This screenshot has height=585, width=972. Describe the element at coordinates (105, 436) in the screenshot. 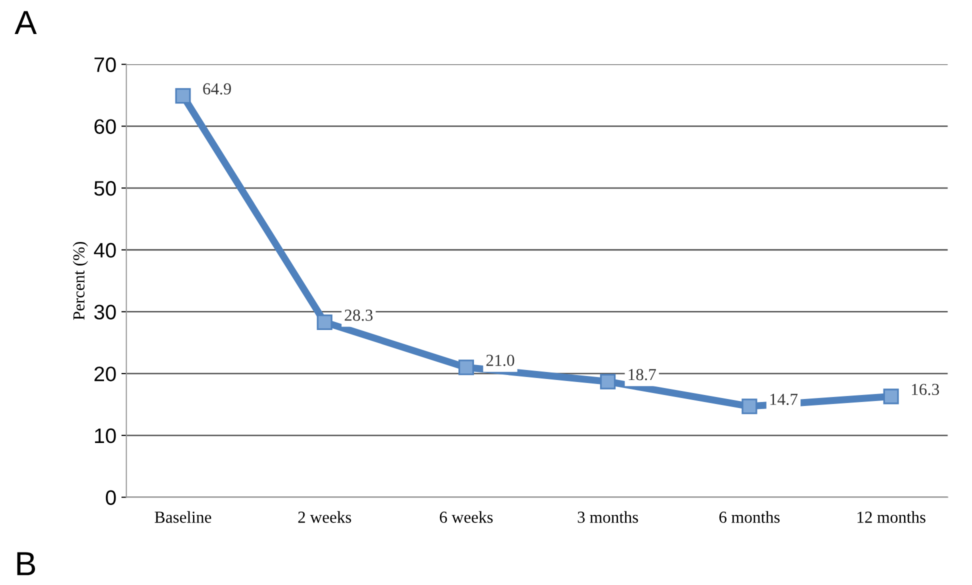

I see `y-tick-label: 10` at that location.